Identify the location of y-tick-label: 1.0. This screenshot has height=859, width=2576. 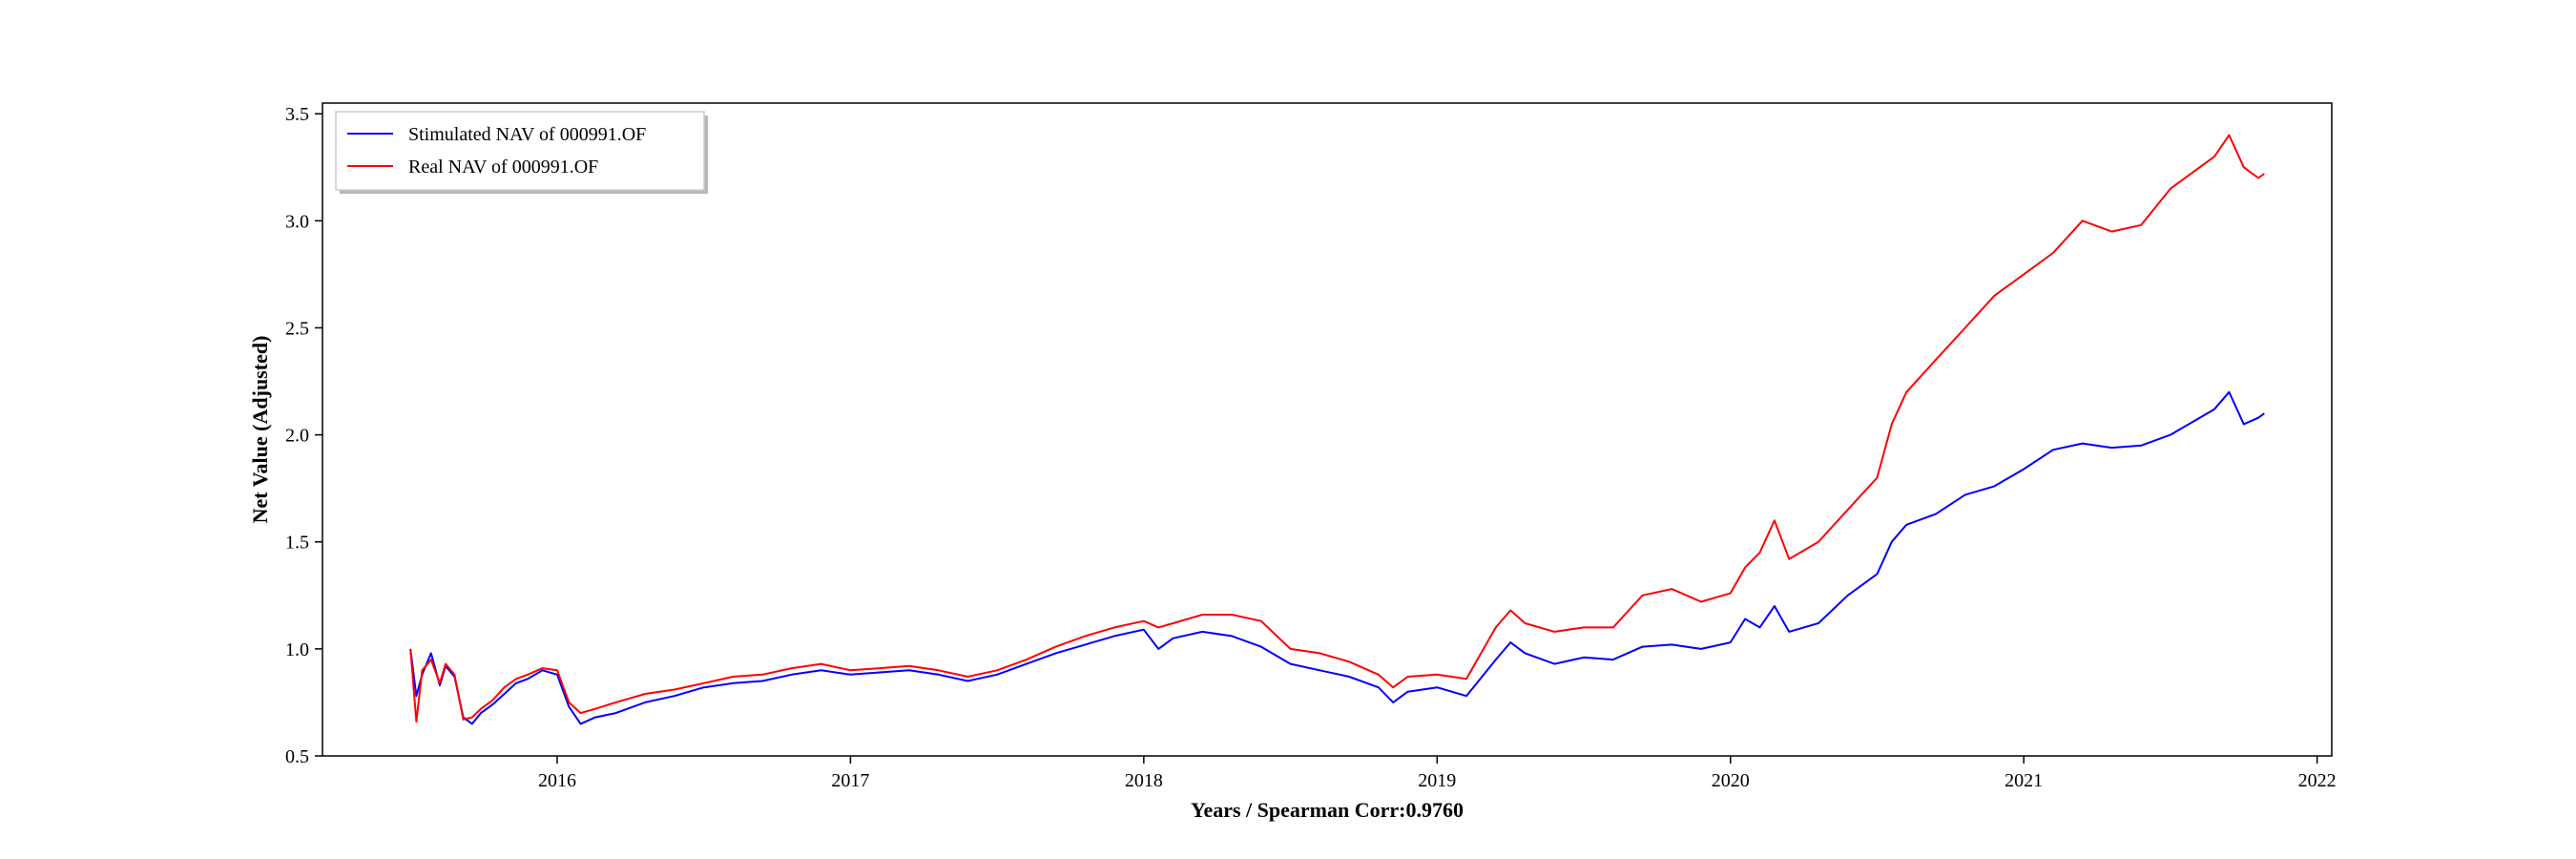
(297, 649).